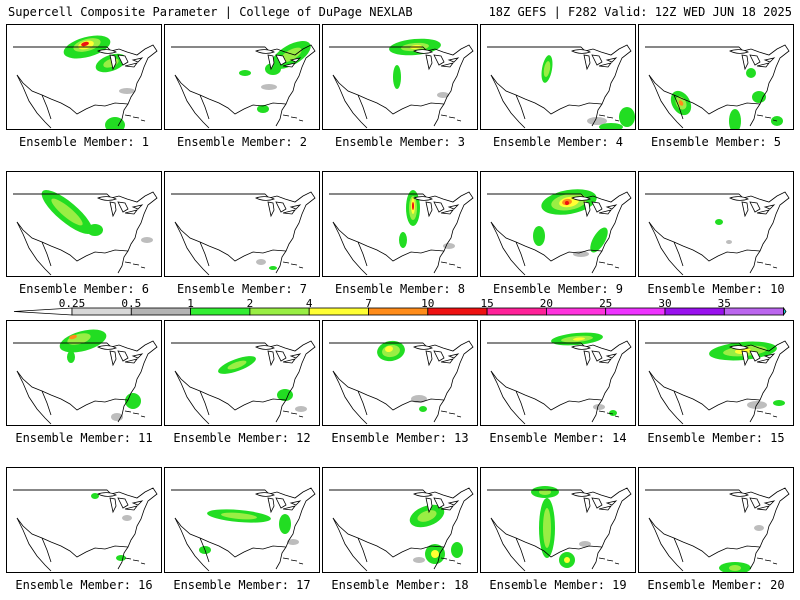 The image size is (800, 600). I want to click on colorbar-tick-label: 15, so click(487, 303).